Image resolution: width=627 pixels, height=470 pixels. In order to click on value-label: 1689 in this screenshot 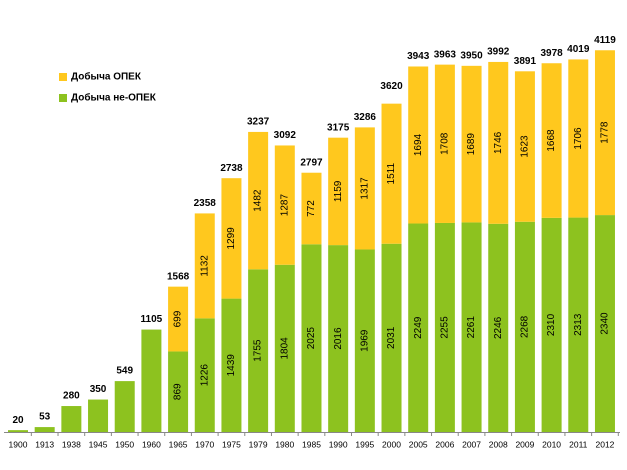, I will do `click(471, 144)`.